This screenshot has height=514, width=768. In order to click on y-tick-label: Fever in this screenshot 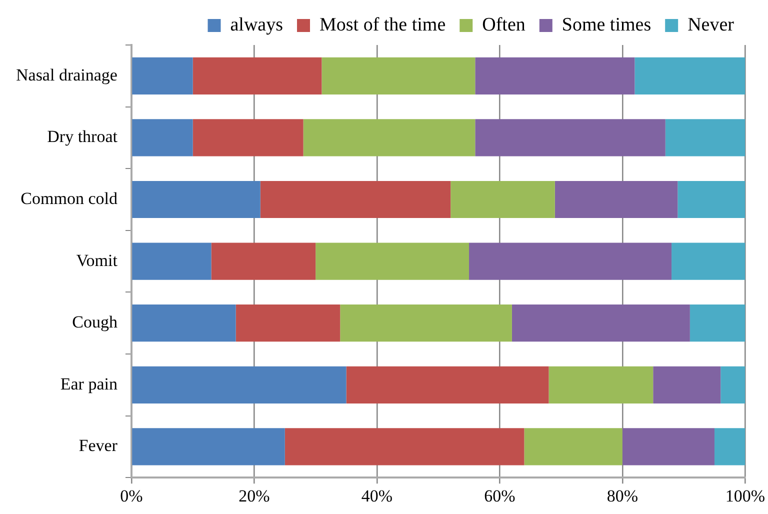, I will do `click(98, 446)`.